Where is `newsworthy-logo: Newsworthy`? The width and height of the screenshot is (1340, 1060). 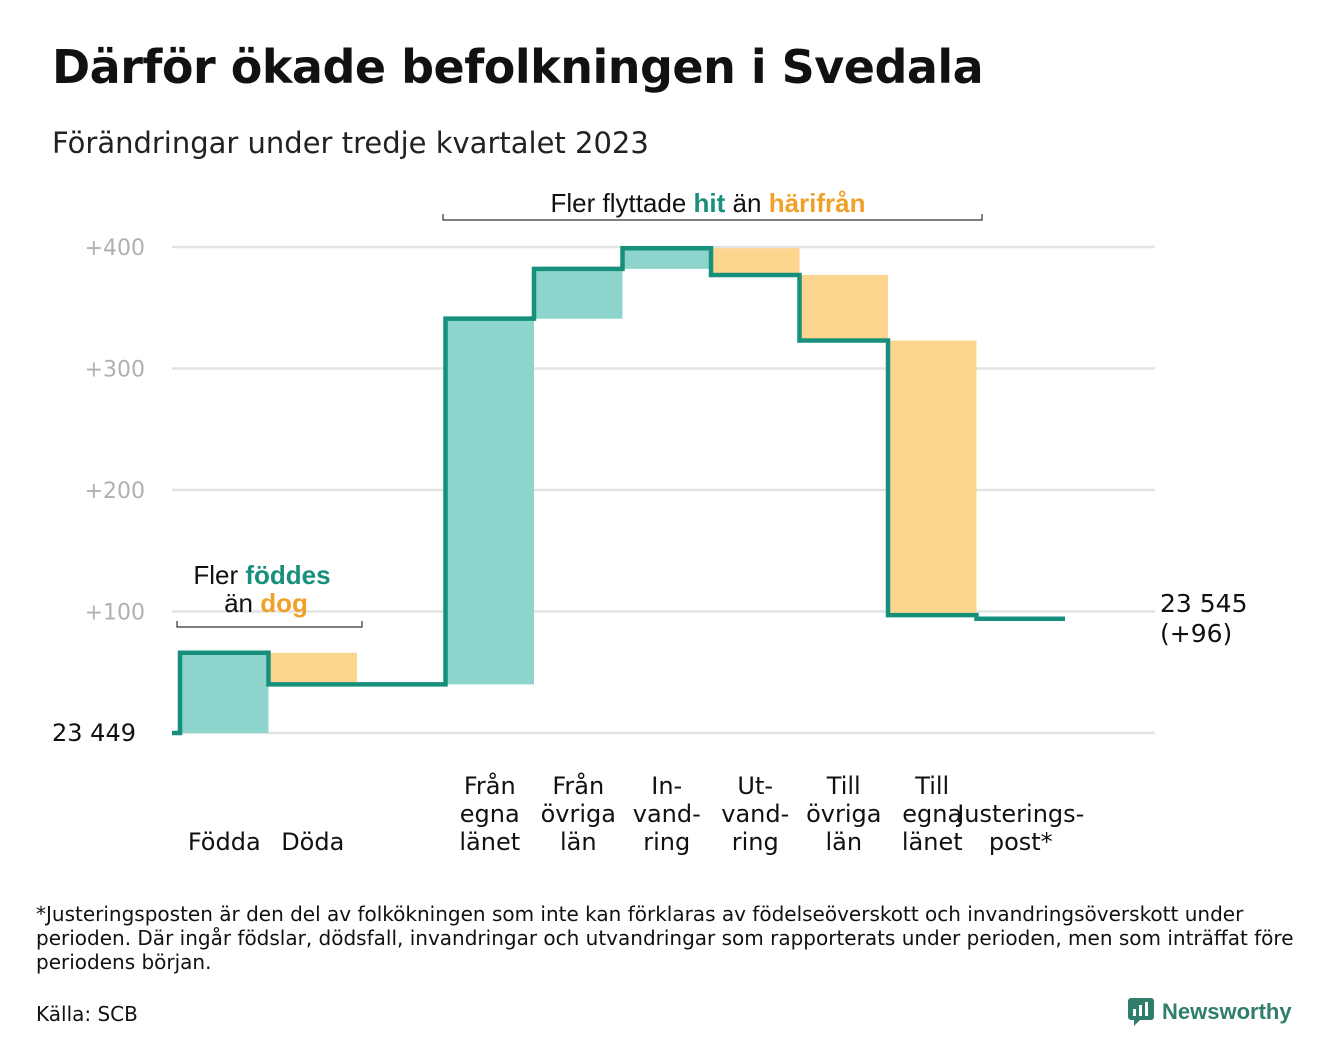
newsworthy-logo: Newsworthy is located at coordinates (1210, 1012).